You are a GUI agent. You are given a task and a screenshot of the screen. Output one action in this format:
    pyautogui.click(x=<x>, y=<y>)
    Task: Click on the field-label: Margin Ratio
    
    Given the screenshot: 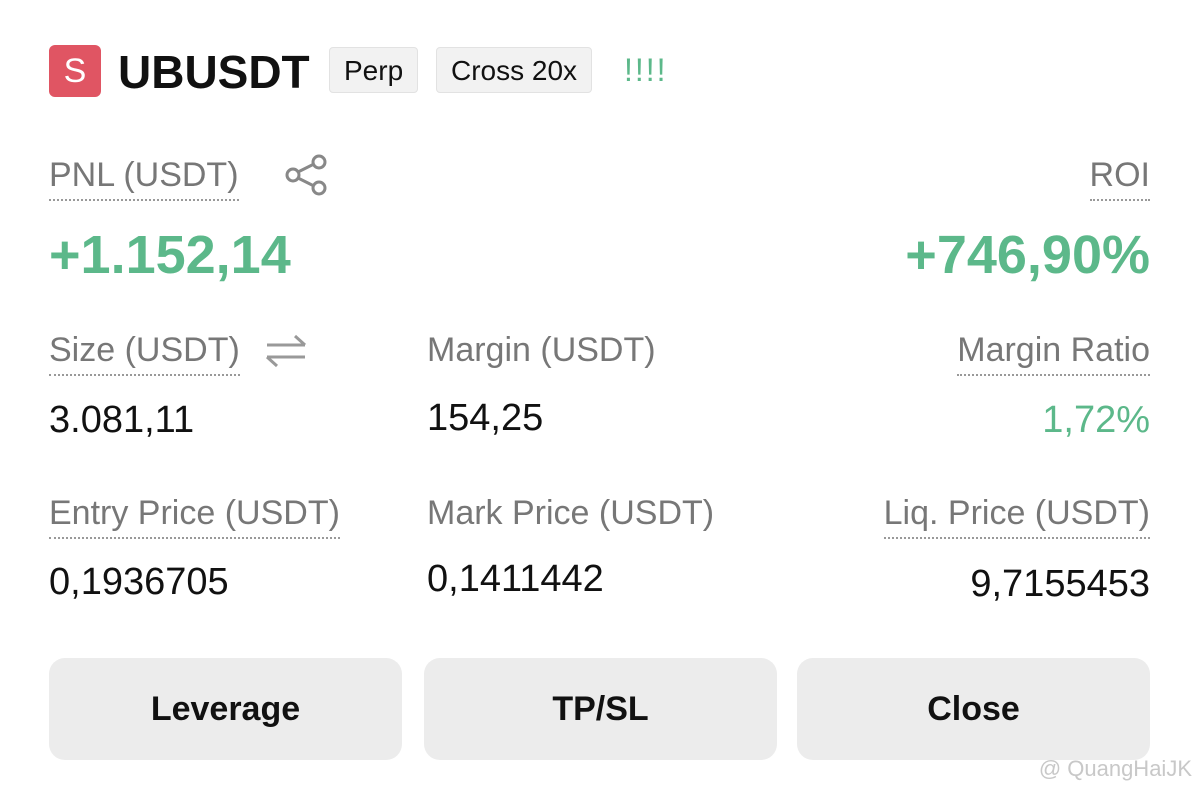 What is the action you would take?
    pyautogui.click(x=1053, y=353)
    